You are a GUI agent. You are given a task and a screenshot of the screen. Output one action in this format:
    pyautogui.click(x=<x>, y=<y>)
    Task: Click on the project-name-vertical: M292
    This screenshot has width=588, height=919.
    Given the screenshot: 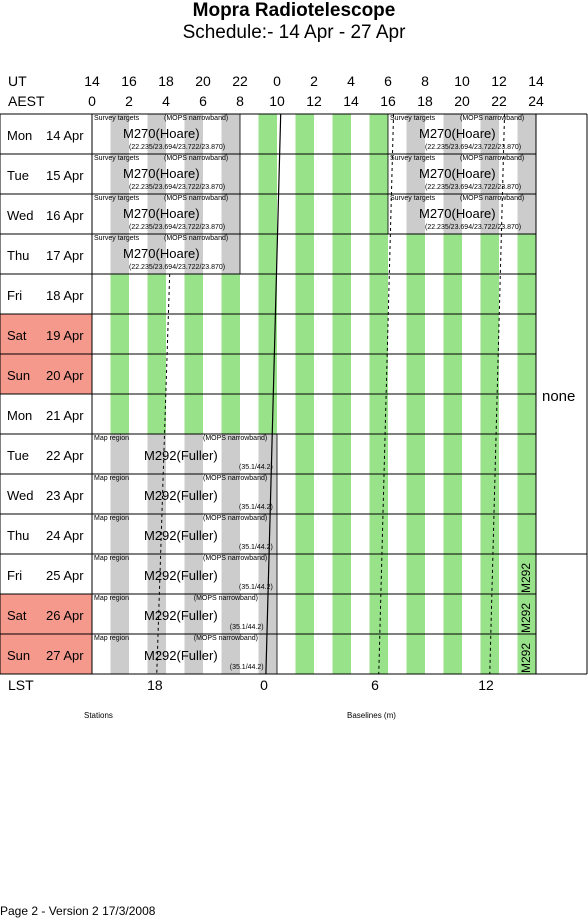 What is the action you would take?
    pyautogui.click(x=526, y=657)
    